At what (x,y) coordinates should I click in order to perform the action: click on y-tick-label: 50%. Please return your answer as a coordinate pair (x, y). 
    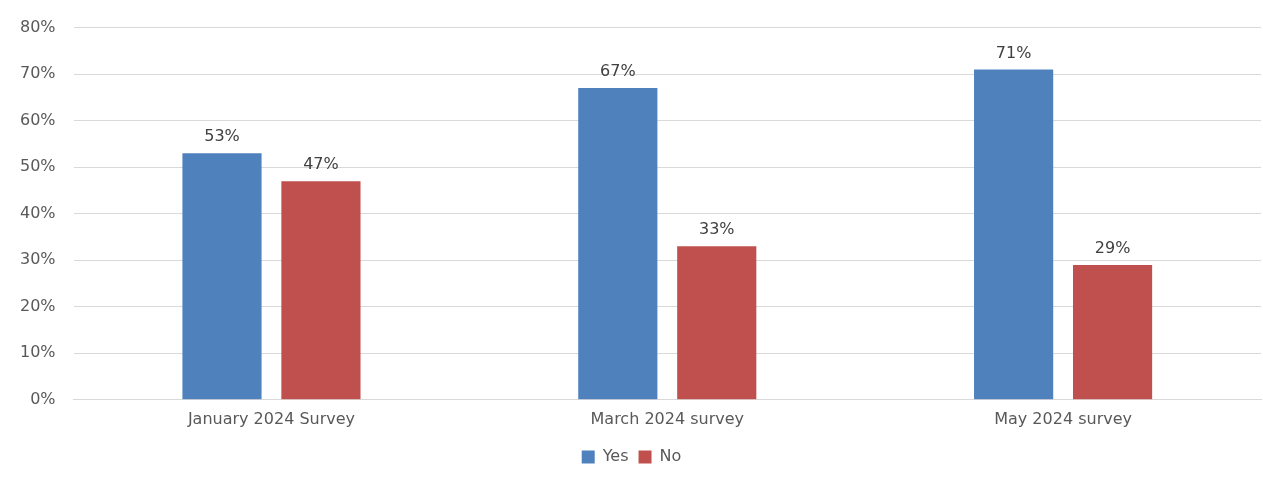
    Looking at the image, I should click on (38, 166).